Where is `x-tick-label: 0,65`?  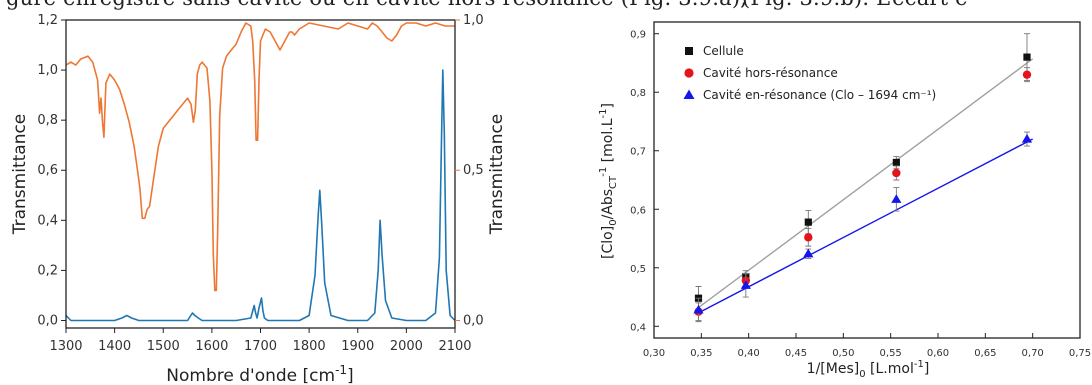
x-tick-label: 0,65 is located at coordinates (985, 353).